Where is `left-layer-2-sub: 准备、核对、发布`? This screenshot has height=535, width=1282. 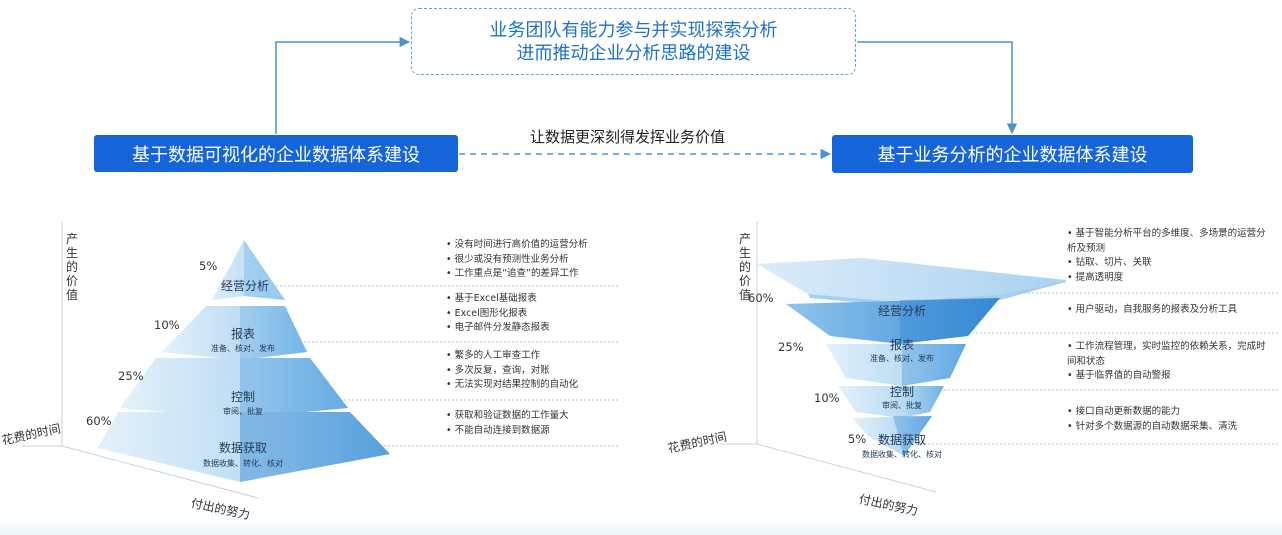 left-layer-2-sub: 准备、核对、发布 is located at coordinates (243, 348).